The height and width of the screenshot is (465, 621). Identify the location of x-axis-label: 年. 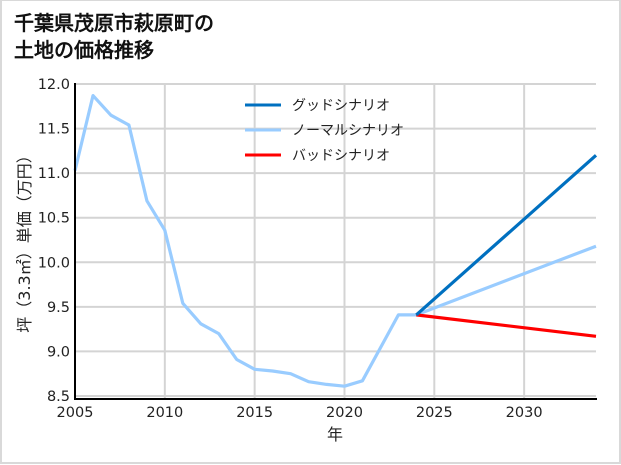
(335, 434).